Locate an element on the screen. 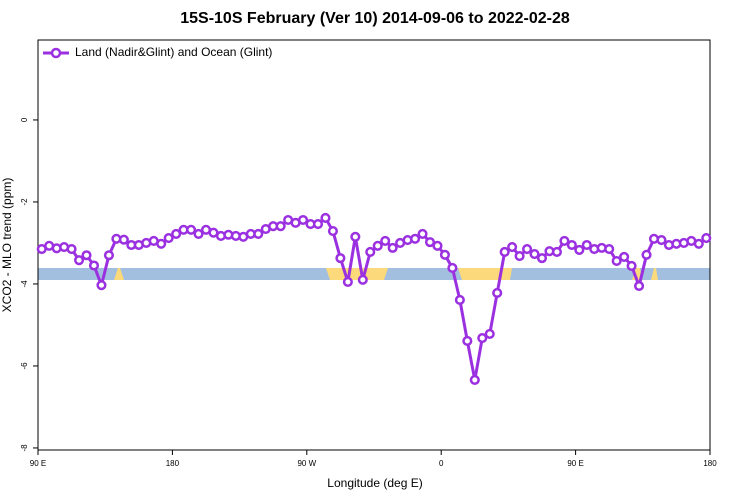 Image resolution: width=750 pixels, height=500 pixels. land-mask is located at coordinates (374, 274).